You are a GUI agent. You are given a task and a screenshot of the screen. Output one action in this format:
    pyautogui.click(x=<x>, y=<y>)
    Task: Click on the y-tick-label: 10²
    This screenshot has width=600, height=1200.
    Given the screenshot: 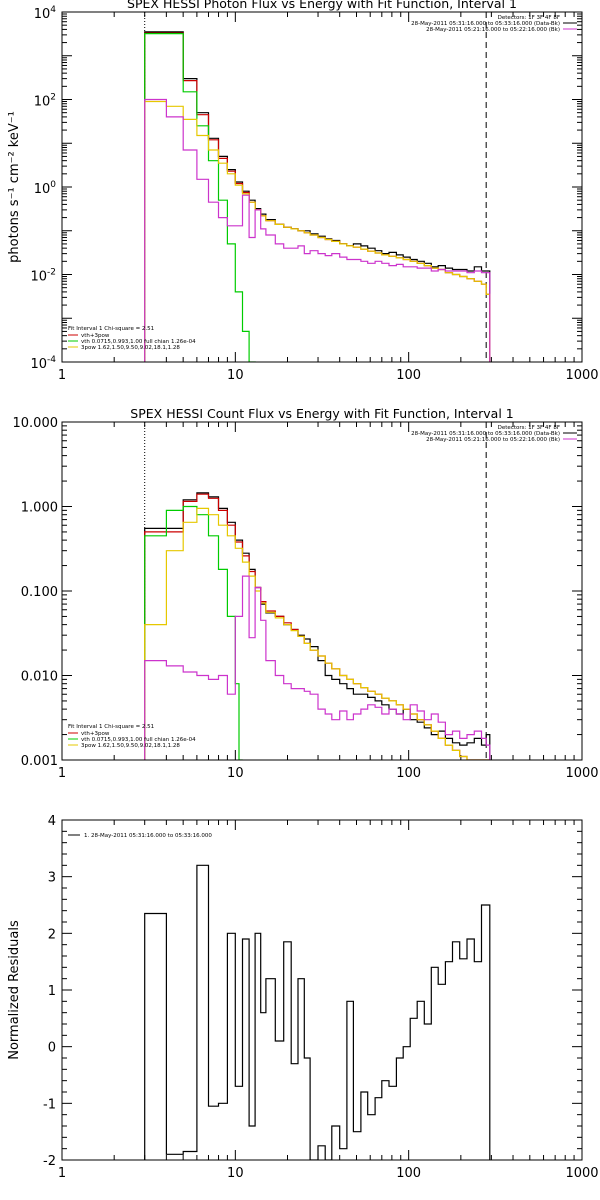 What is the action you would take?
    pyautogui.click(x=45, y=101)
    